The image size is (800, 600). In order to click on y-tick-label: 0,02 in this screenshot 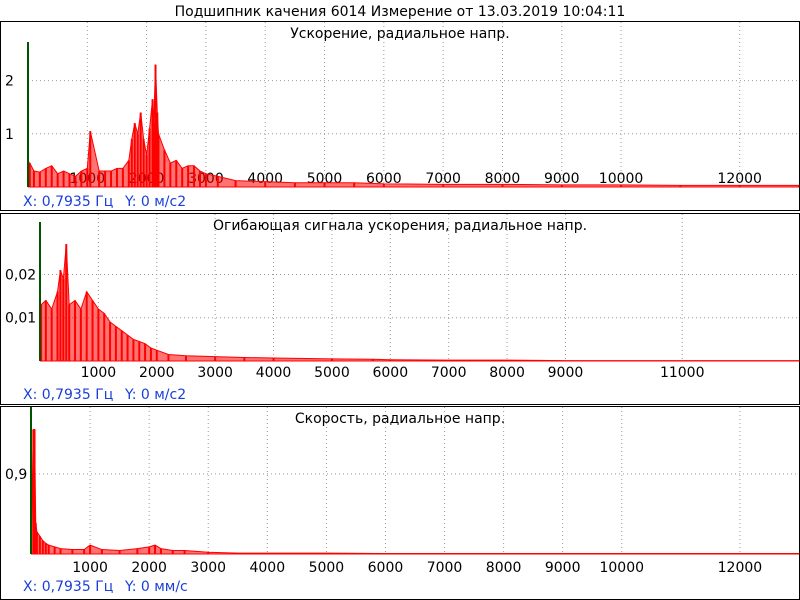, I will do `click(20, 275)`.